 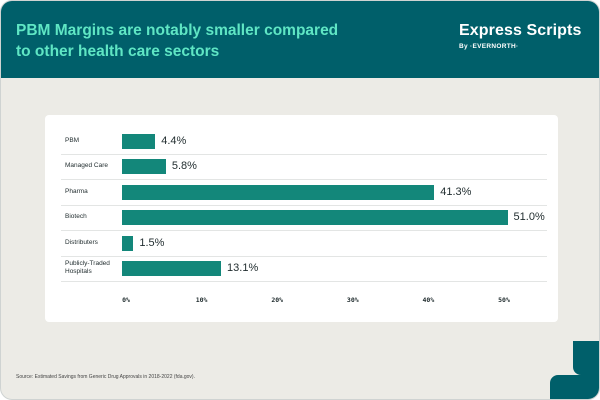 What do you see at coordinates (184, 166) in the screenshot?
I see `data-label: 5.8%` at bounding box center [184, 166].